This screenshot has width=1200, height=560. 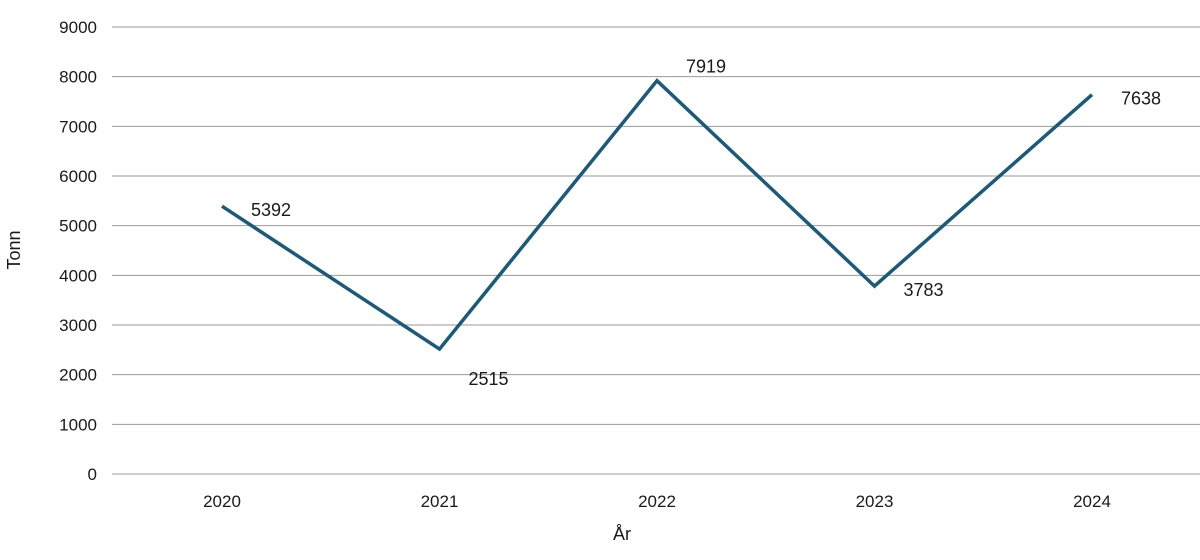 I want to click on y-tick-labels: 0 1000 2000 3000 4000 5000 6000 7000 8000 9000, so click(x=78, y=251).